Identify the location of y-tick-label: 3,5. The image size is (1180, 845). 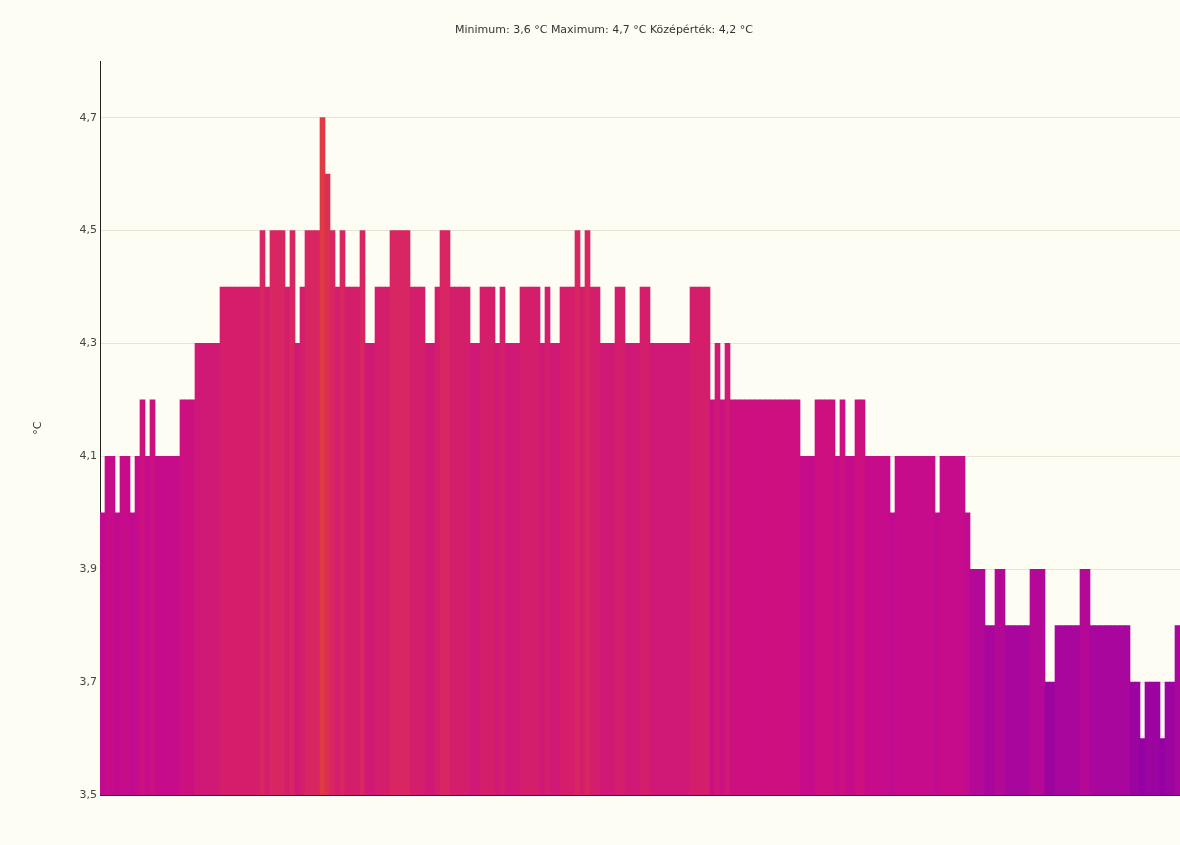
(88, 794).